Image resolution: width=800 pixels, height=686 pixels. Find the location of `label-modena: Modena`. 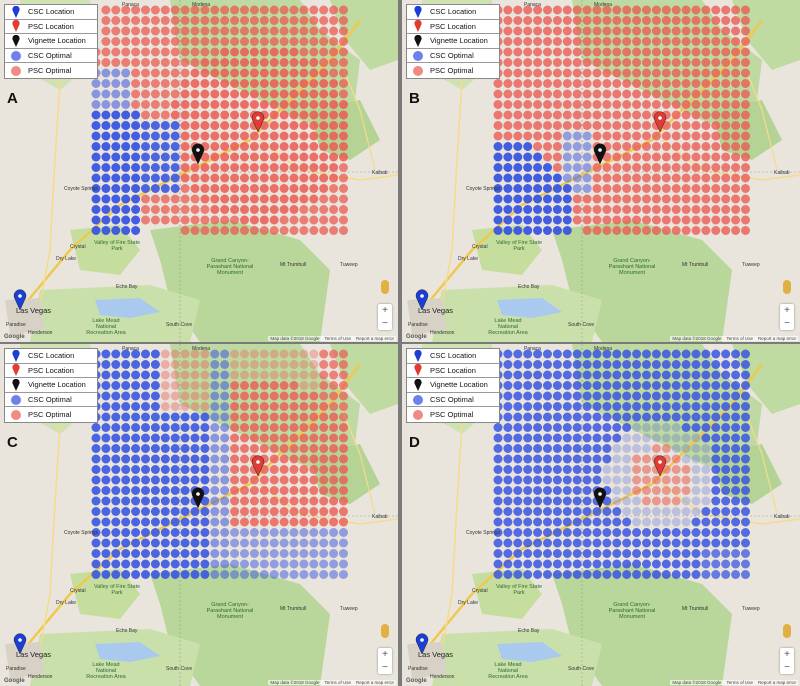

label-modena: Modena is located at coordinates (603, 5).